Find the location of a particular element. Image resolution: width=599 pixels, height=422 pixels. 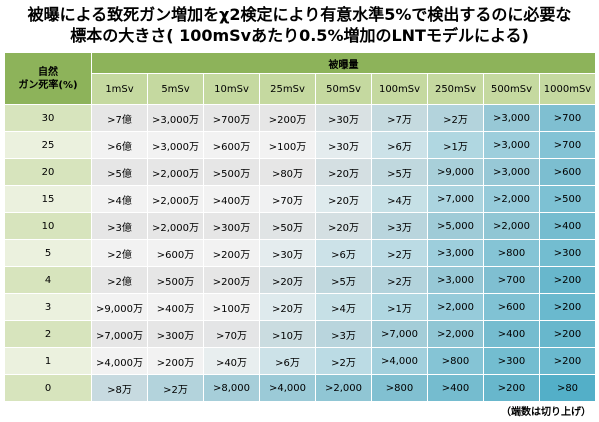

cell: >3億 is located at coordinates (119, 226).